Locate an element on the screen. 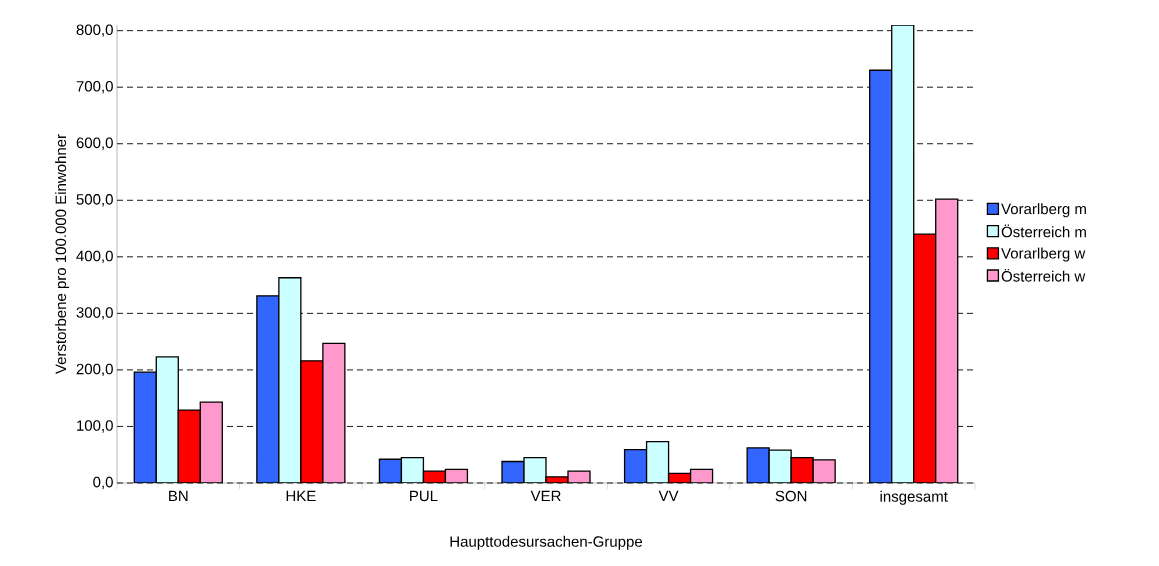 The height and width of the screenshot is (566, 1159). legend-label: Österreich w is located at coordinates (1043, 275).